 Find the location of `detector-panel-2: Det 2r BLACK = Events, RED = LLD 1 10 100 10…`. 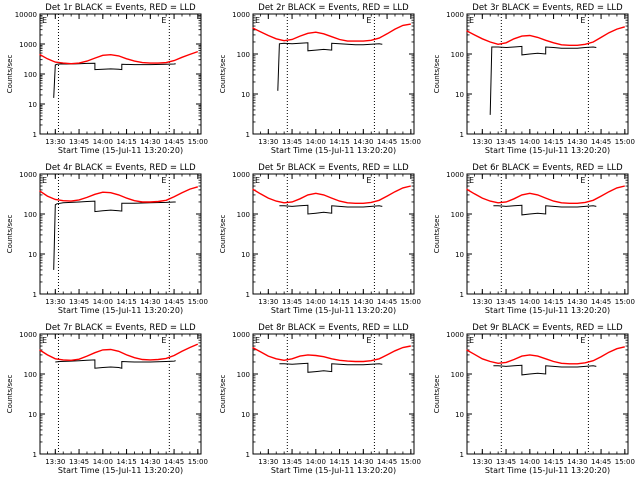

detector-panel-2: Det 2r BLACK = Events, RED = LLD 1 10 100 10… is located at coordinates (320, 79).